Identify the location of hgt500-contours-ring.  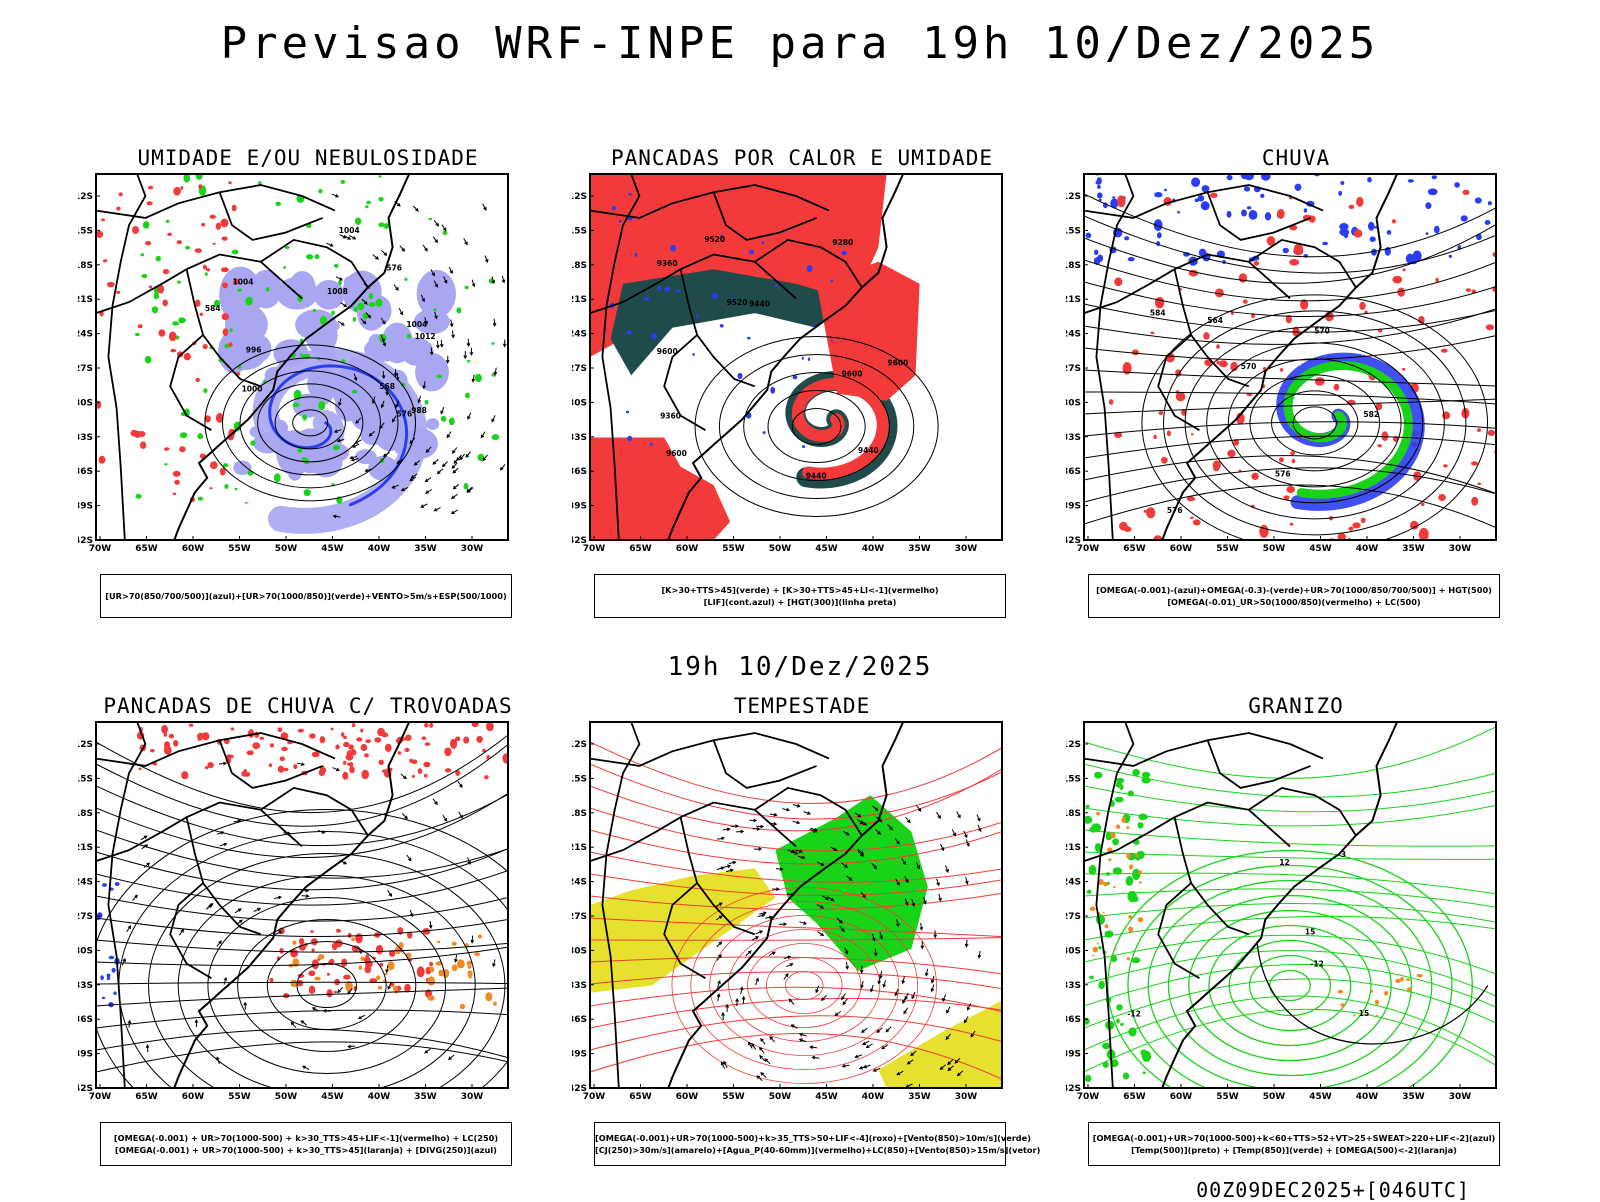
(1314, 423).